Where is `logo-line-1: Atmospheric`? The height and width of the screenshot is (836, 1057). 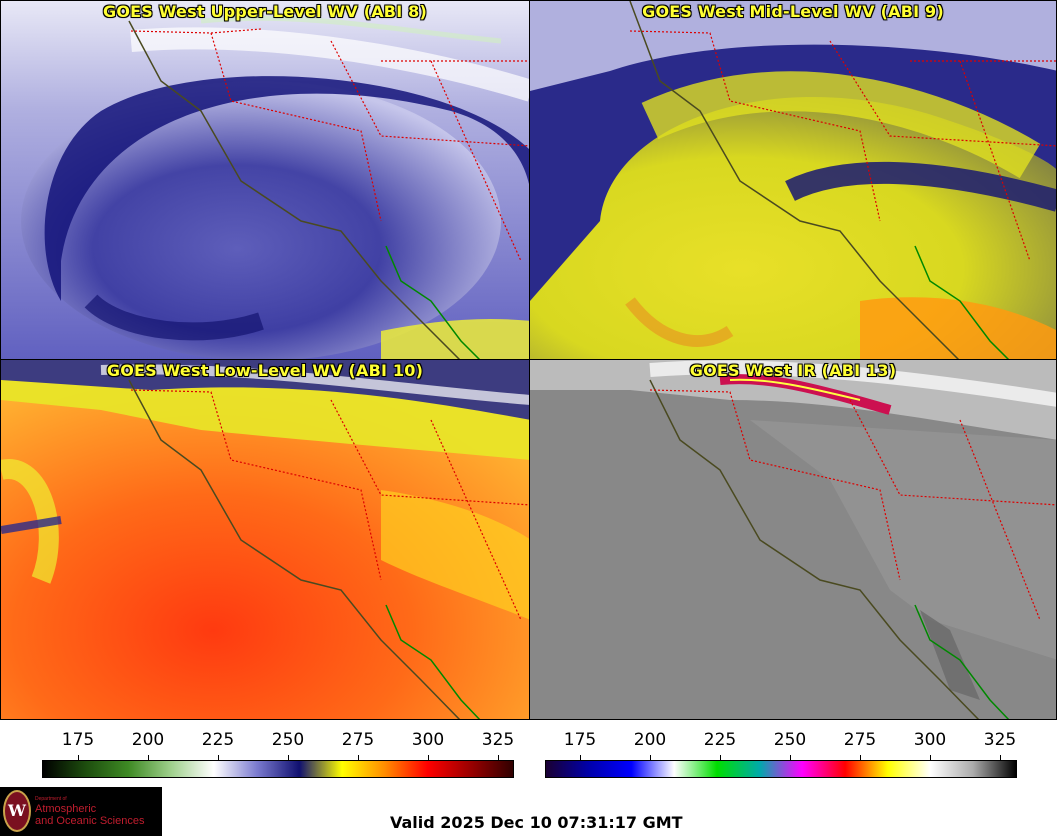 logo-line-1: Atmospheric is located at coordinates (66, 809).